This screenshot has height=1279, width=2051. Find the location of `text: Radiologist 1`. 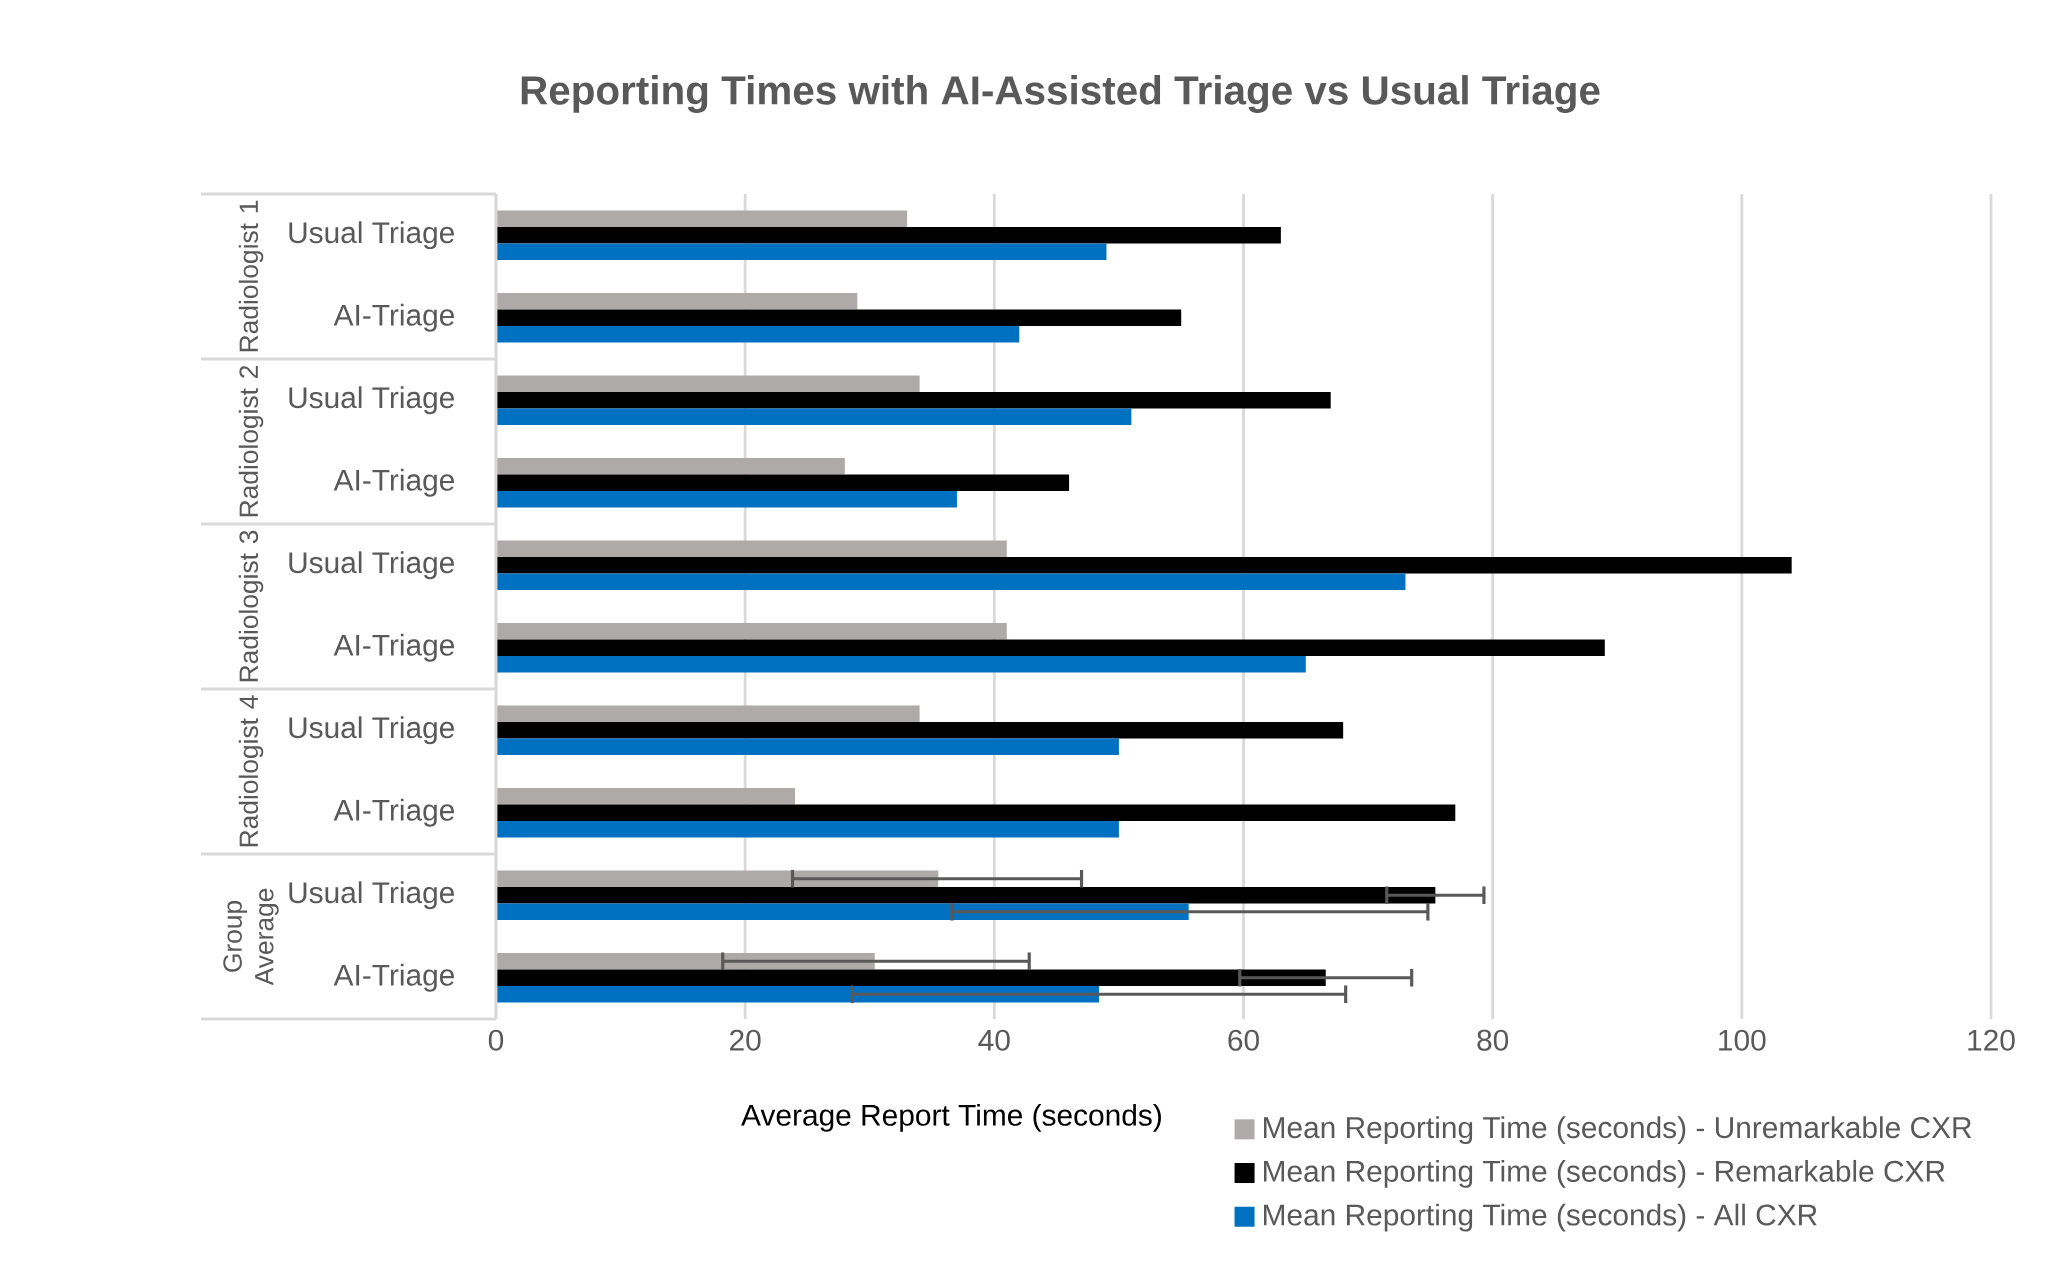

text: Radiologist 1 is located at coordinates (251, 276).